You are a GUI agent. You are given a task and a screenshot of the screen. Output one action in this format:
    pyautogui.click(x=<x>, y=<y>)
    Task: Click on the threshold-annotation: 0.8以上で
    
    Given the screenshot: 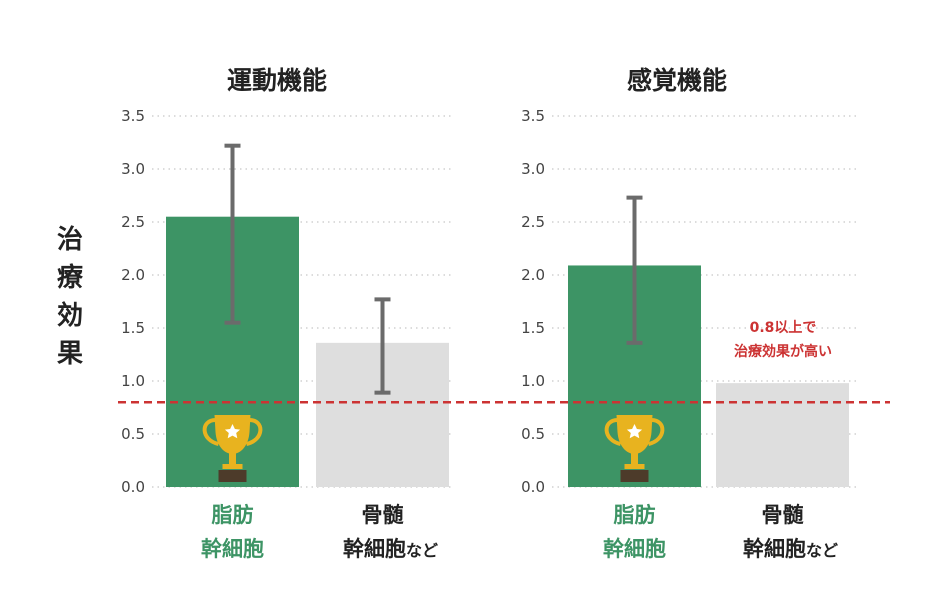 What is the action you would take?
    pyautogui.click(x=783, y=328)
    